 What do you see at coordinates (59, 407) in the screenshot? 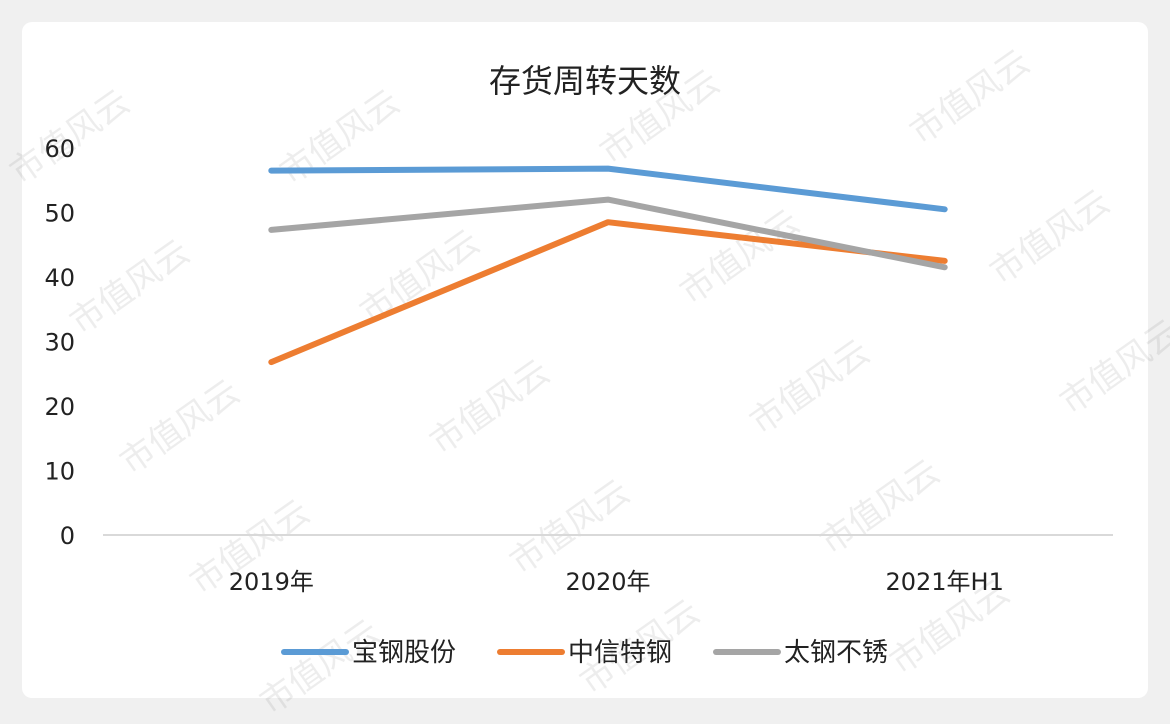
I see `y-tick-label: 20` at bounding box center [59, 407].